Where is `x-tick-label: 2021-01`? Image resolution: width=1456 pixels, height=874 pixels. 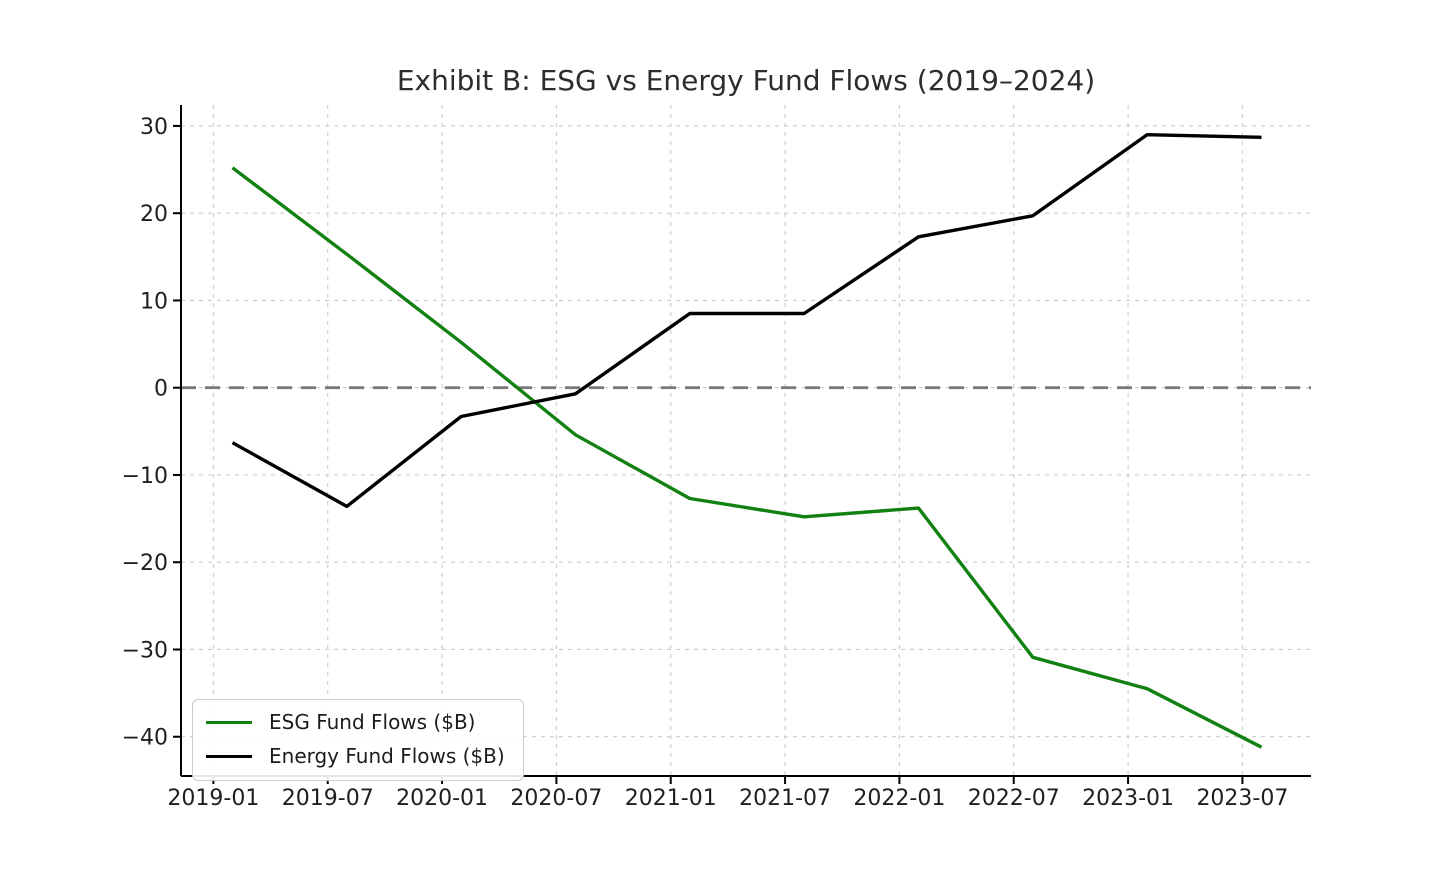 x-tick-label: 2021-01 is located at coordinates (671, 798).